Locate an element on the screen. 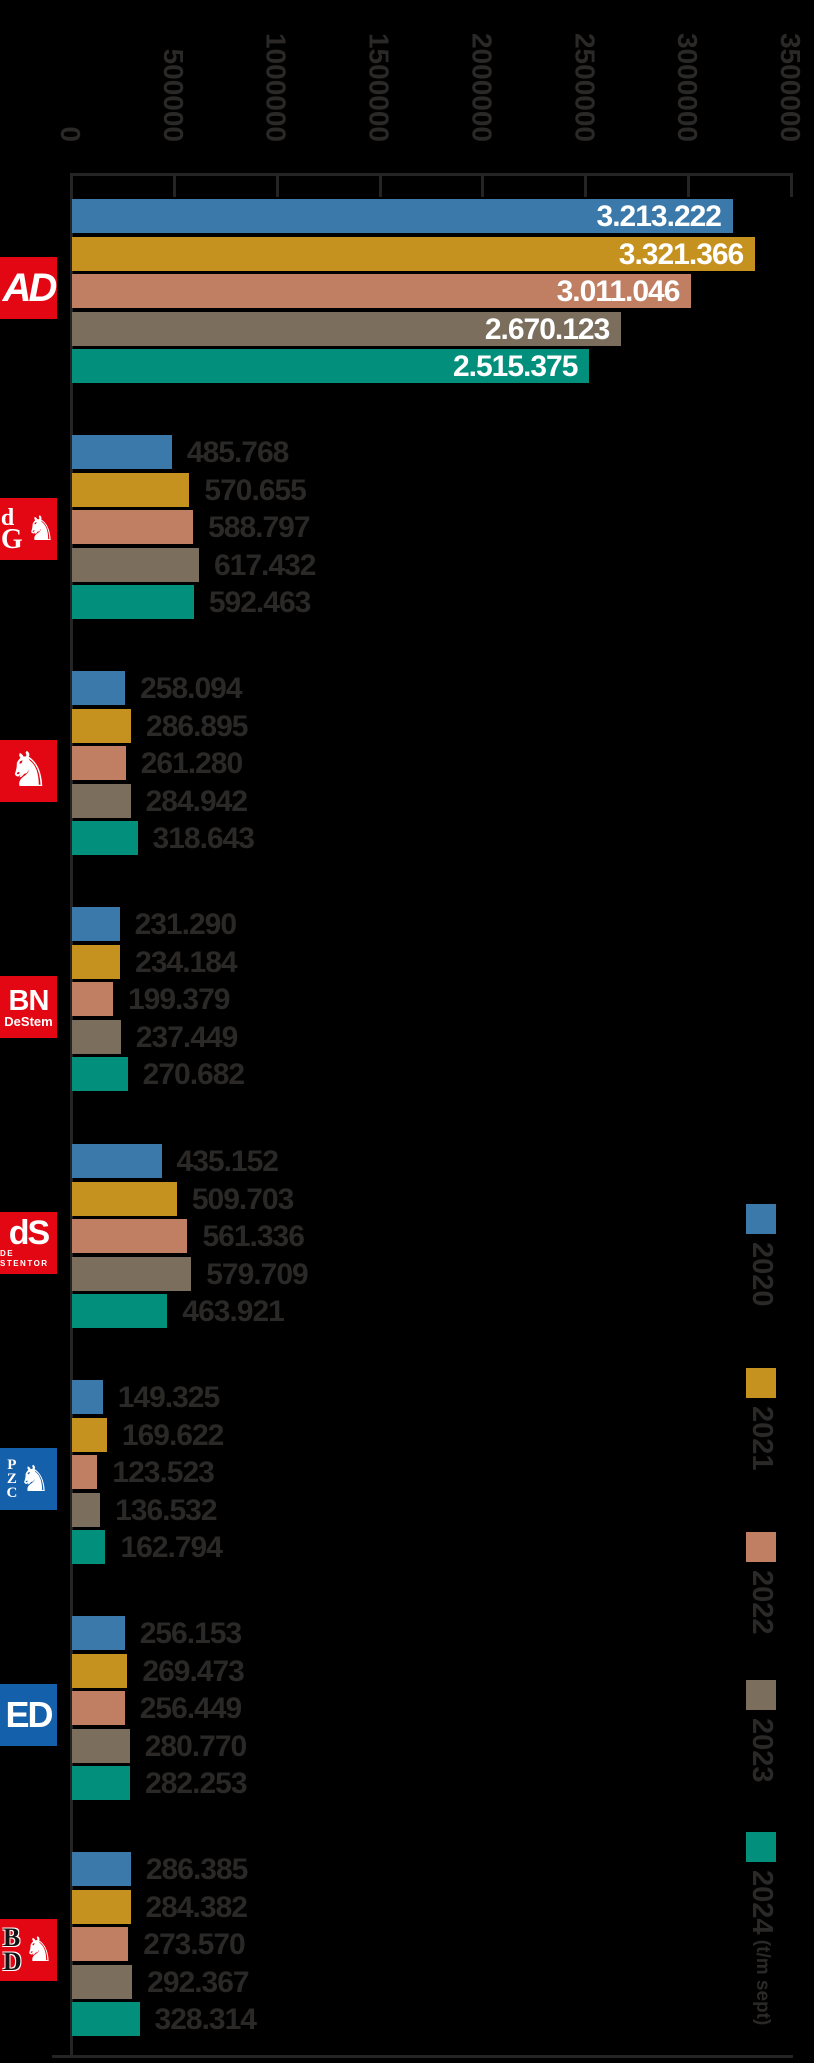 Image resolution: width=814 pixels, height=2063 pixels. bar-2022-ad is located at coordinates (382, 291).